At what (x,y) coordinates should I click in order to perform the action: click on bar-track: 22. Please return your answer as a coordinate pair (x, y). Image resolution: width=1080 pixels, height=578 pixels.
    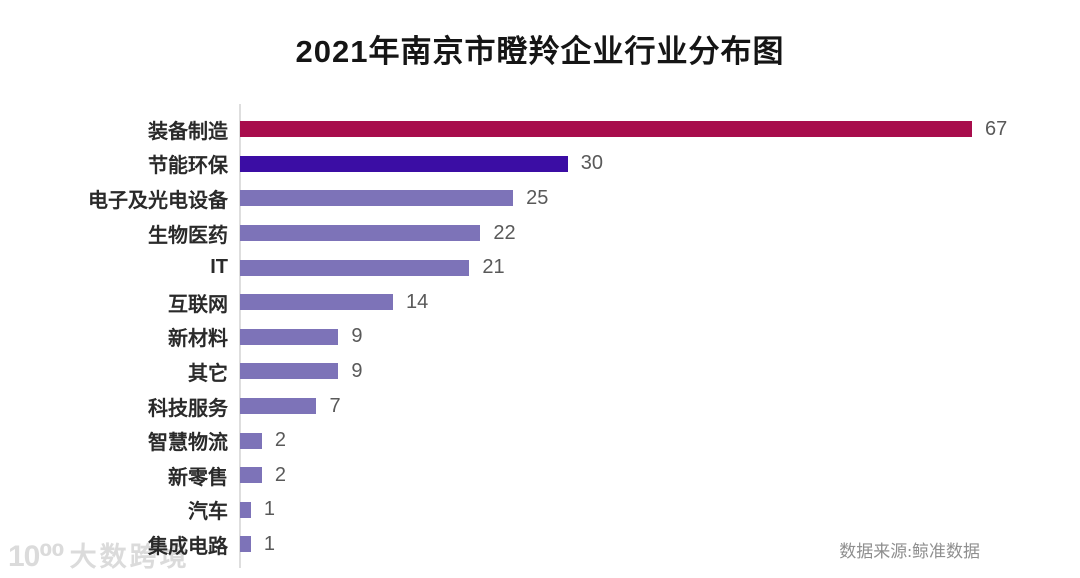
    Looking at the image, I should click on (654, 233).